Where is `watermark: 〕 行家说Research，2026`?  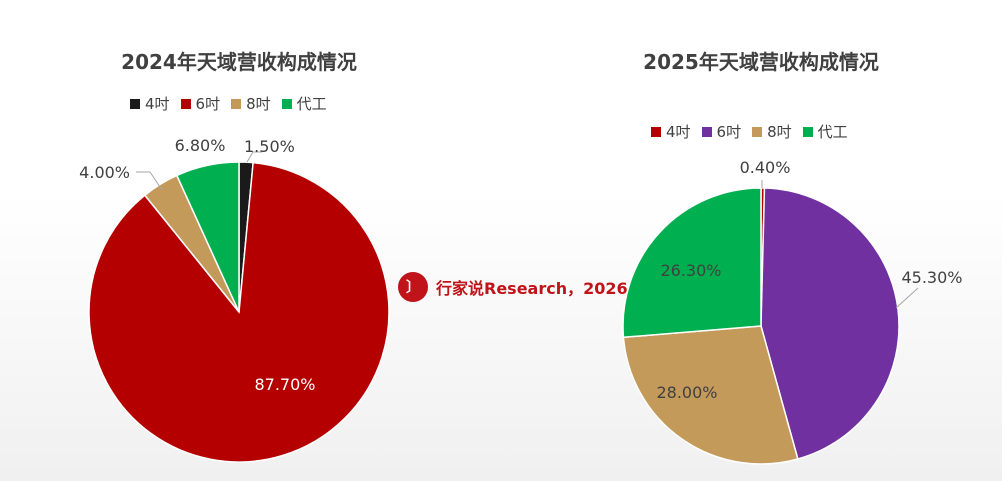
watermark: 〕 行家说Research，2026 is located at coordinates (513, 287).